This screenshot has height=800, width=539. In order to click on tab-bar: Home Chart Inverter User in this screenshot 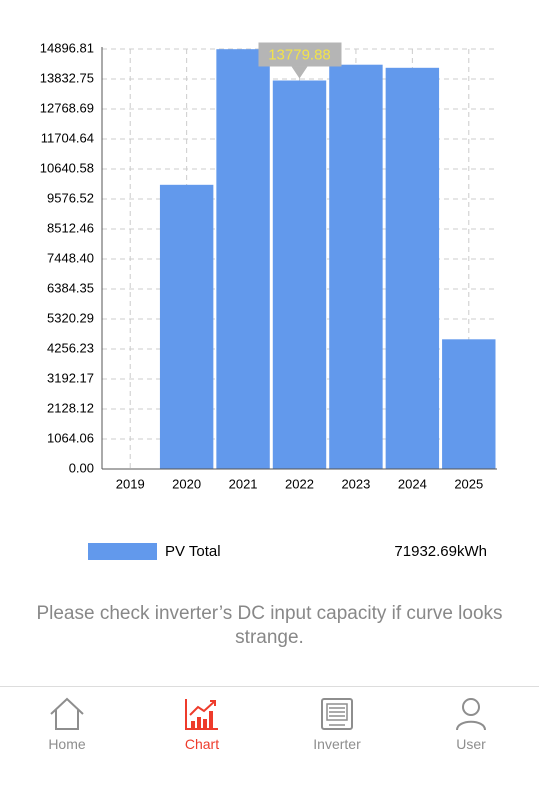, I will do `click(269, 743)`.